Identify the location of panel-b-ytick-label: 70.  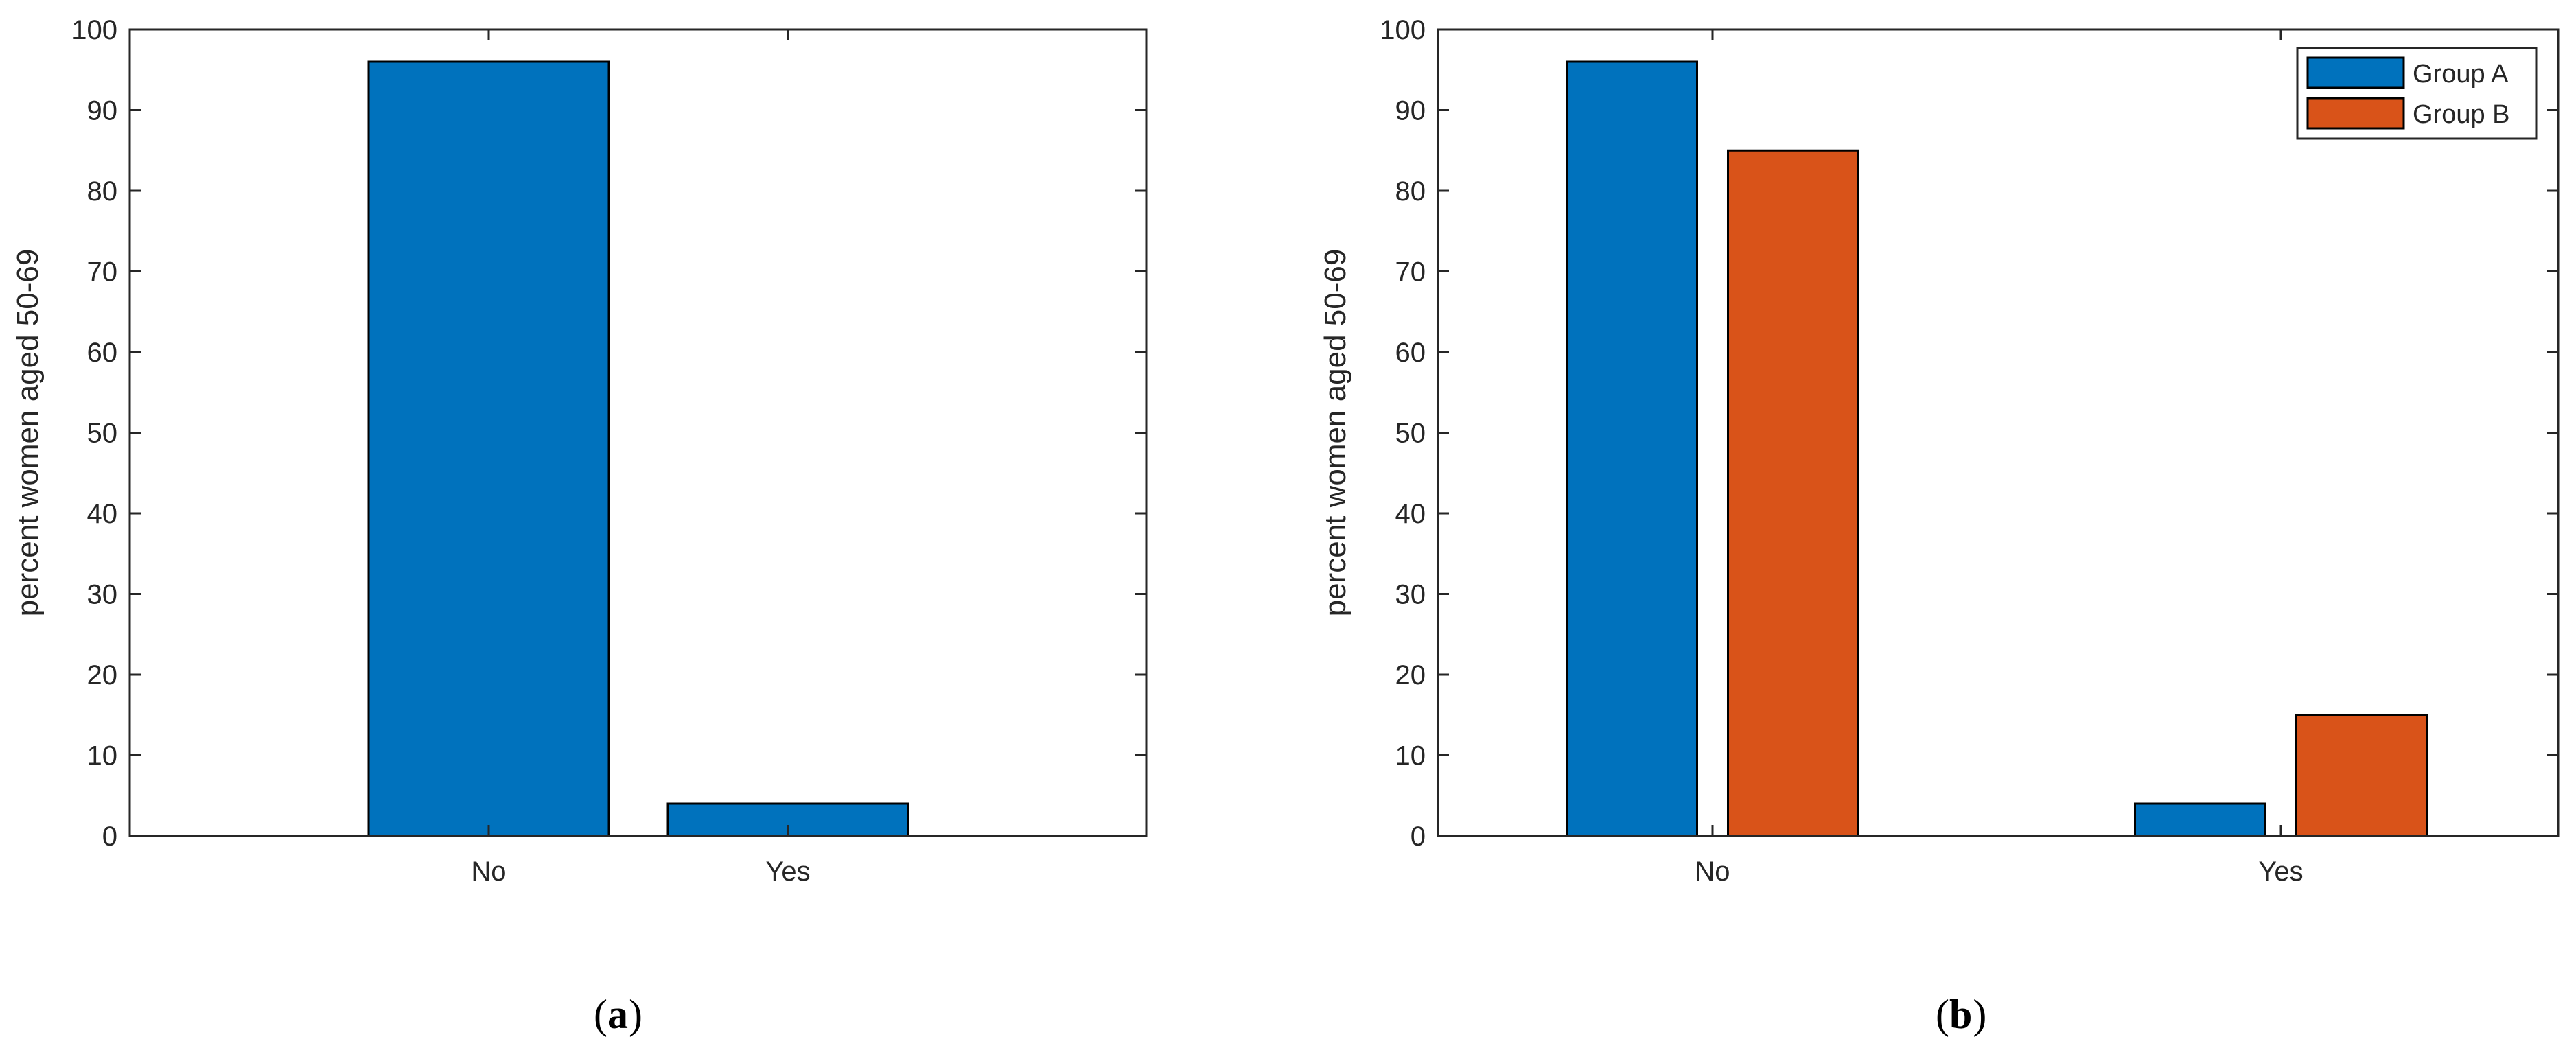
(1410, 272).